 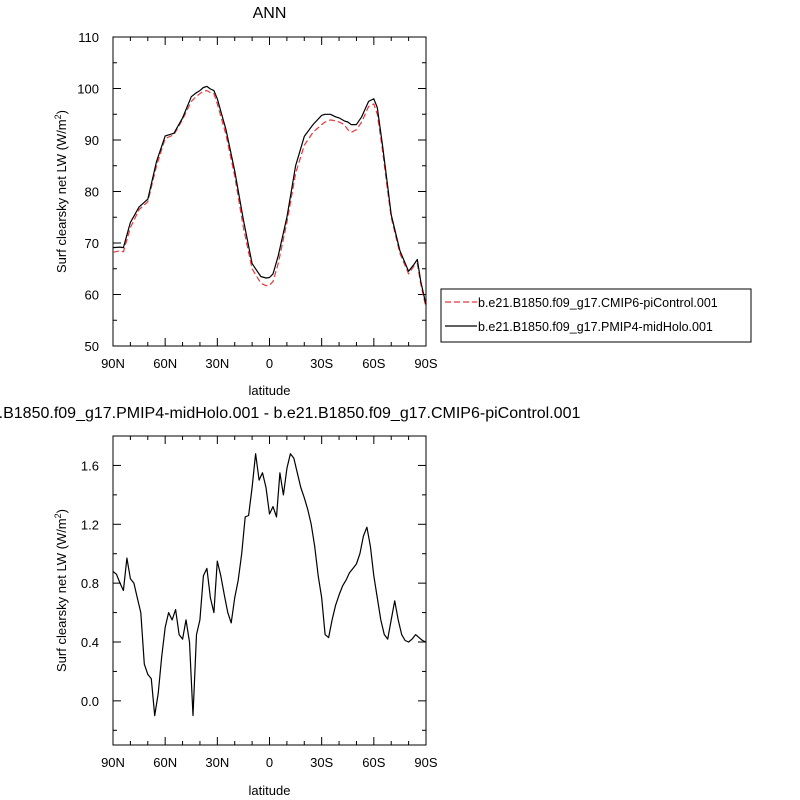 What do you see at coordinates (88, 89) in the screenshot?
I see `y-tick-label: 100` at bounding box center [88, 89].